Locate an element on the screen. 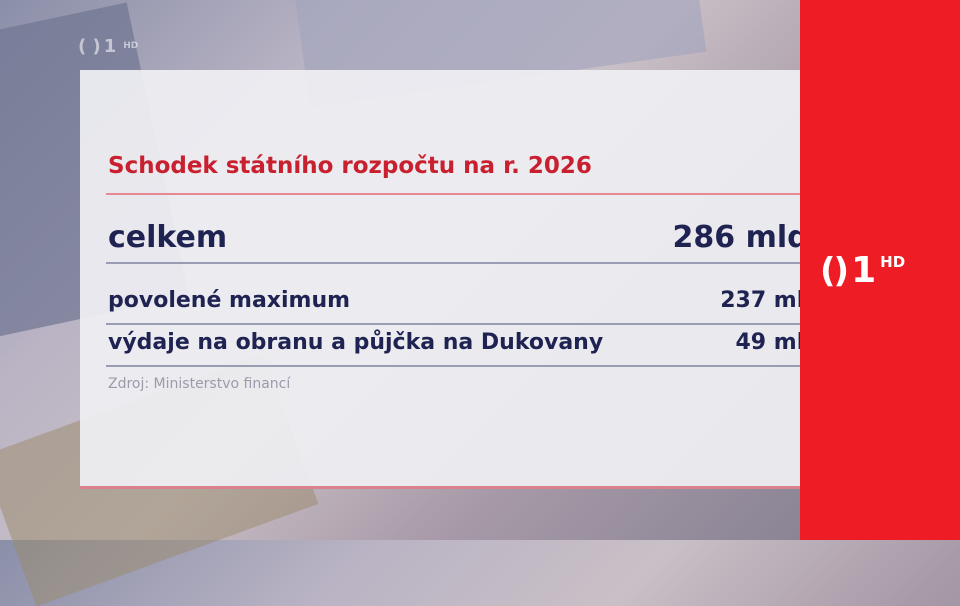  logo-channel: 1 is located at coordinates (864, 270).